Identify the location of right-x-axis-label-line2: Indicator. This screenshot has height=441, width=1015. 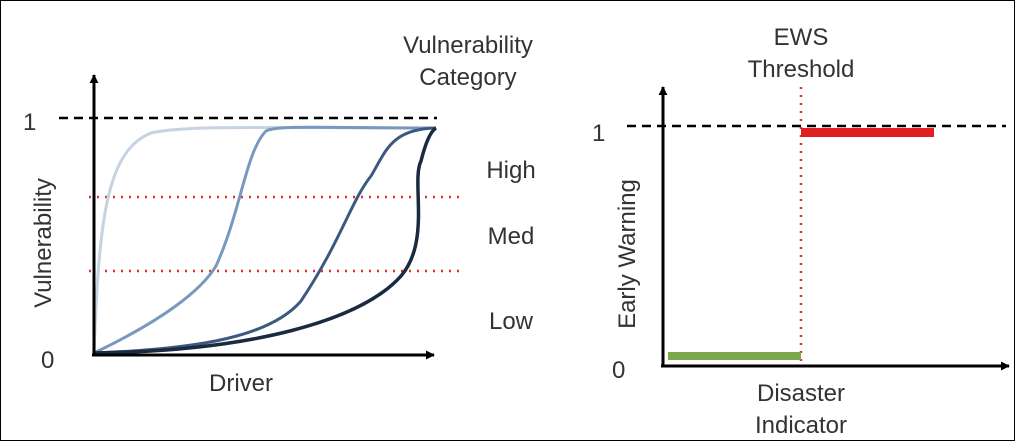
(801, 425).